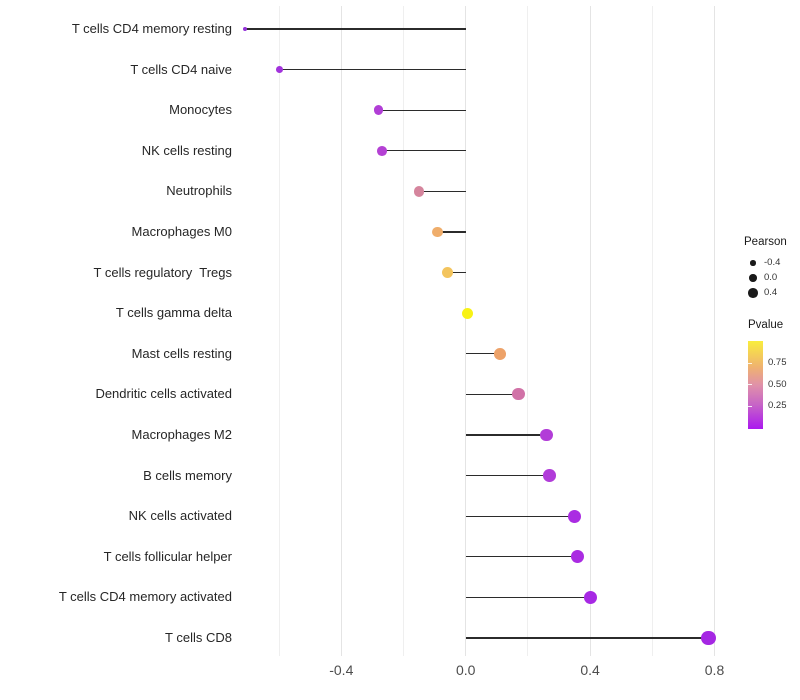 Image resolution: width=800 pixels, height=700 pixels. Describe the element at coordinates (765, 242) in the screenshot. I see `legend-title-pearson: Pearson` at that location.